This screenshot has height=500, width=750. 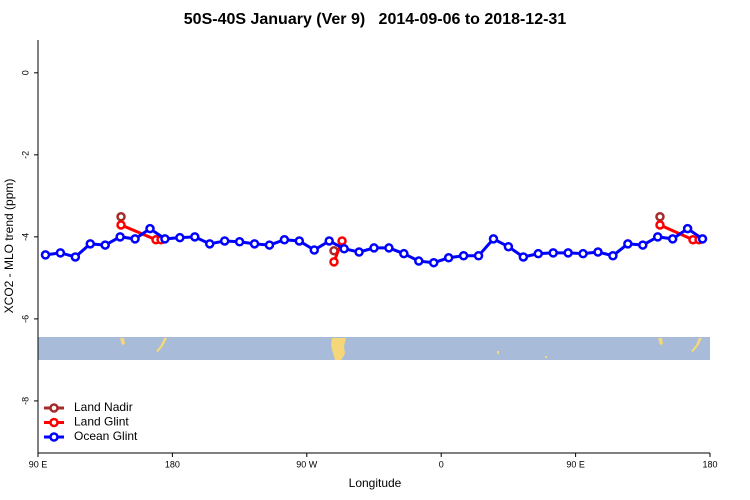 What do you see at coordinates (25, 237) in the screenshot?
I see `y-tick-label: -4` at bounding box center [25, 237].